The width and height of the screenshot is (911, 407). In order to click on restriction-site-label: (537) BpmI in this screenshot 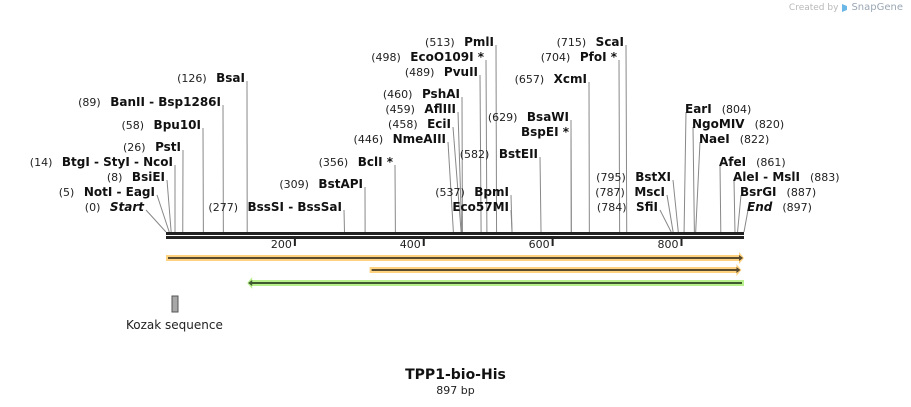, I will do `click(472, 192)`.